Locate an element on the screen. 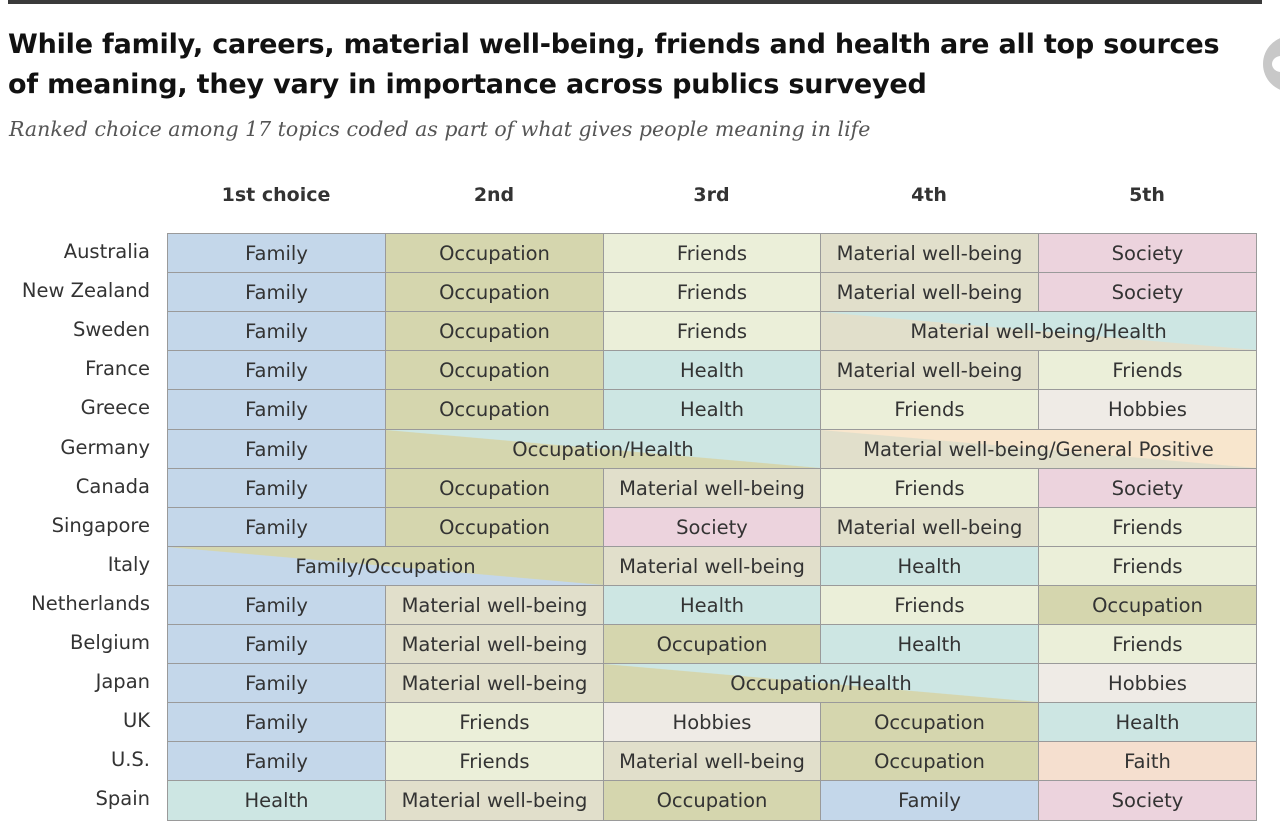 The height and width of the screenshot is (821, 1280). top-rule is located at coordinates (635, 2).